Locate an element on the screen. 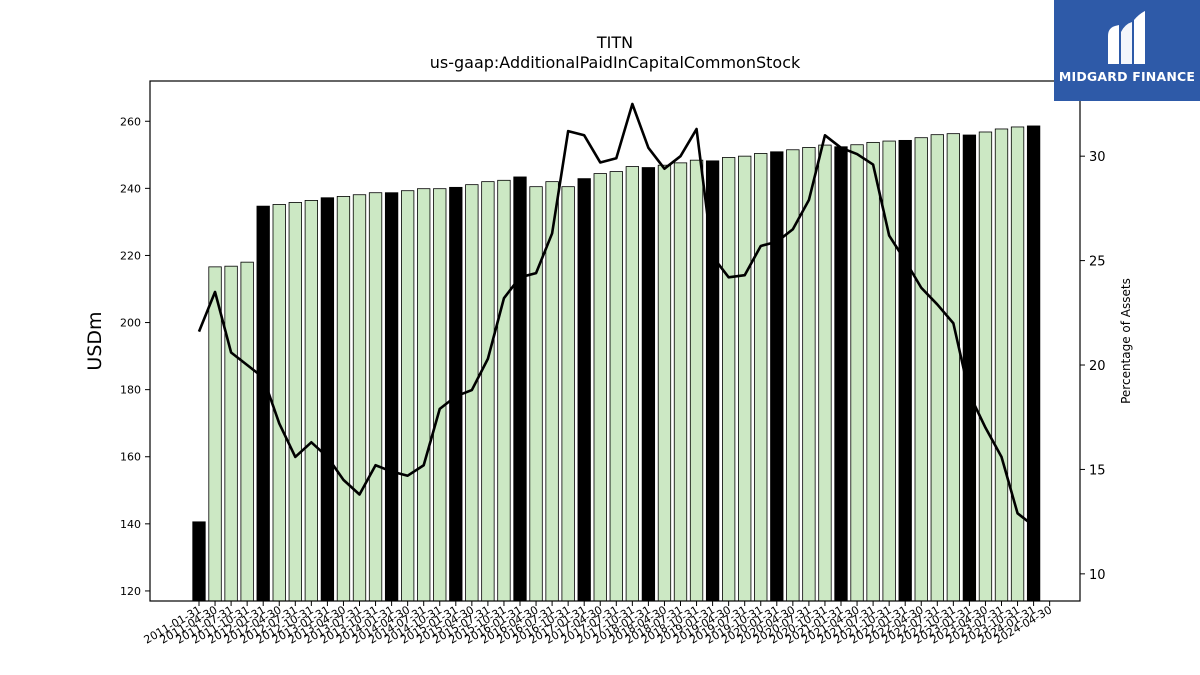 The height and width of the screenshot is (675, 1200). y2-axis-label: Percentage of Assets is located at coordinates (1126, 341).